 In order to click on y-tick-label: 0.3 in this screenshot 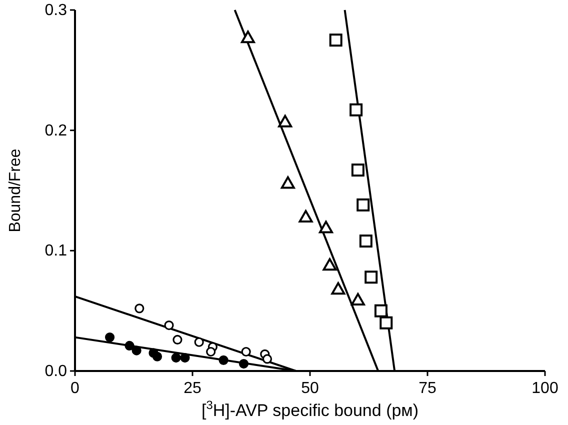, I will do `click(56, 10)`.